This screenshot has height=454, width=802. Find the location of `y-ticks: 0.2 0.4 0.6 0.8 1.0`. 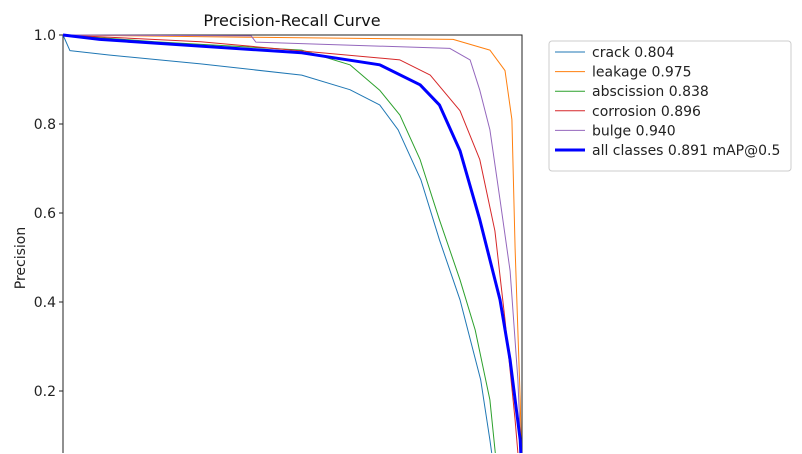

y-ticks: 0.2 0.4 0.6 0.8 1.0 is located at coordinates (48, 214).